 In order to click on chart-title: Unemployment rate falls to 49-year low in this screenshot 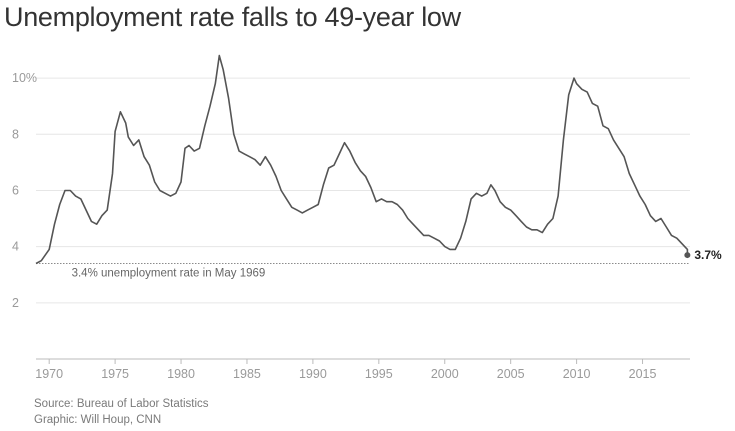, I will do `click(232, 17)`.